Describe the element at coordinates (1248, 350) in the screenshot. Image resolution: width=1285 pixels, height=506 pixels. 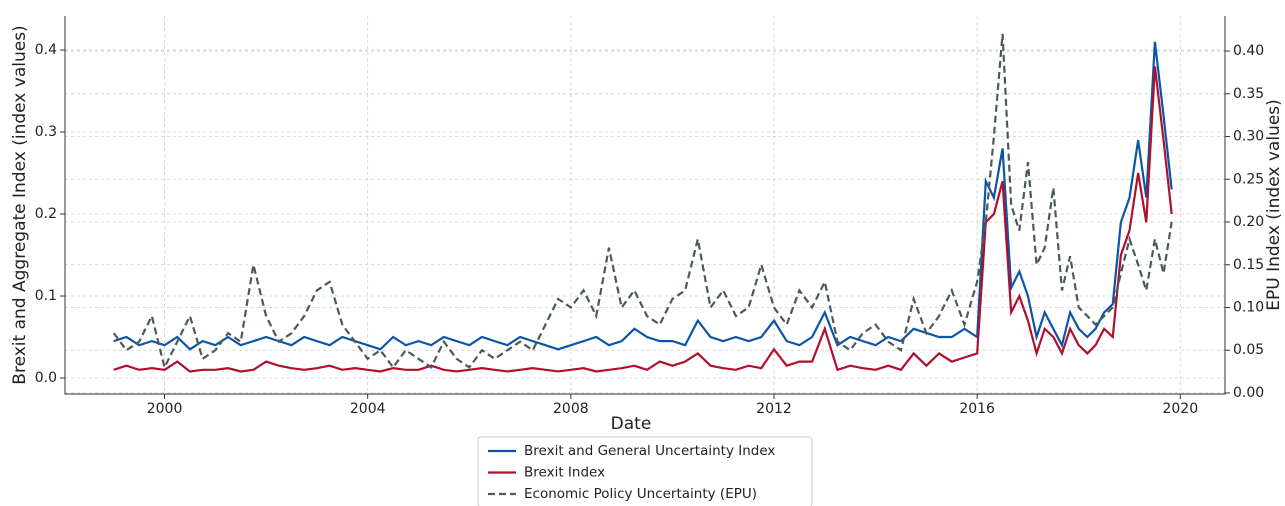
I see `y2-tick-label: 0.05` at that location.